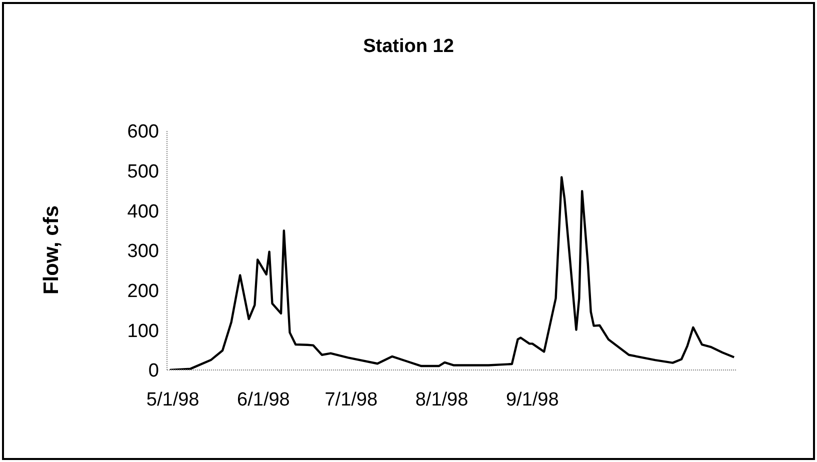  Describe the element at coordinates (143, 331) in the screenshot. I see `y-tick-label: 100` at that location.